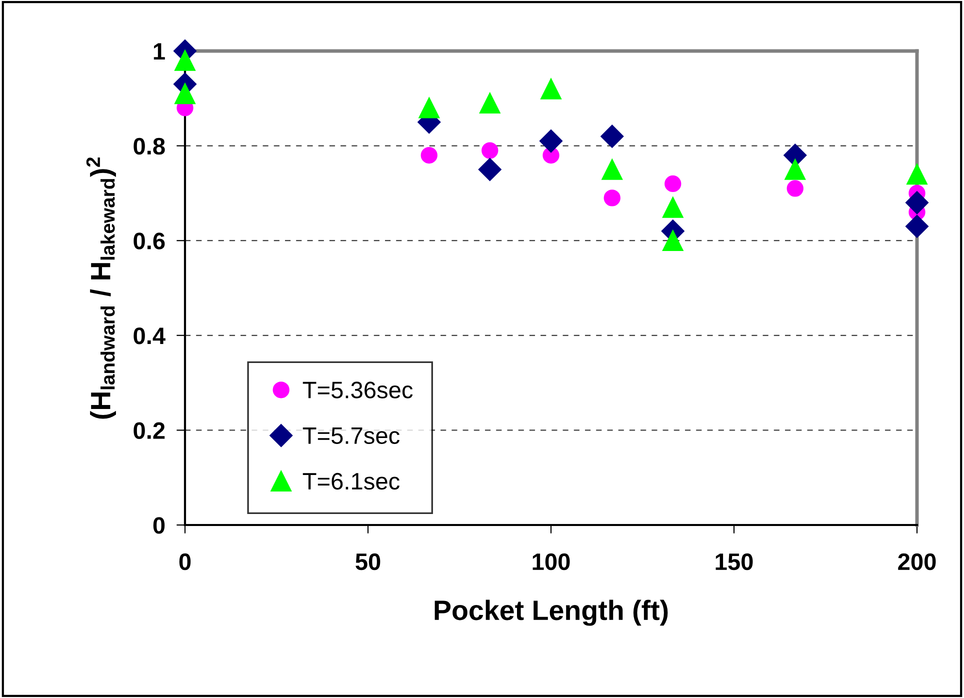  I want to click on y-tick-label: 0.8, so click(149, 146).